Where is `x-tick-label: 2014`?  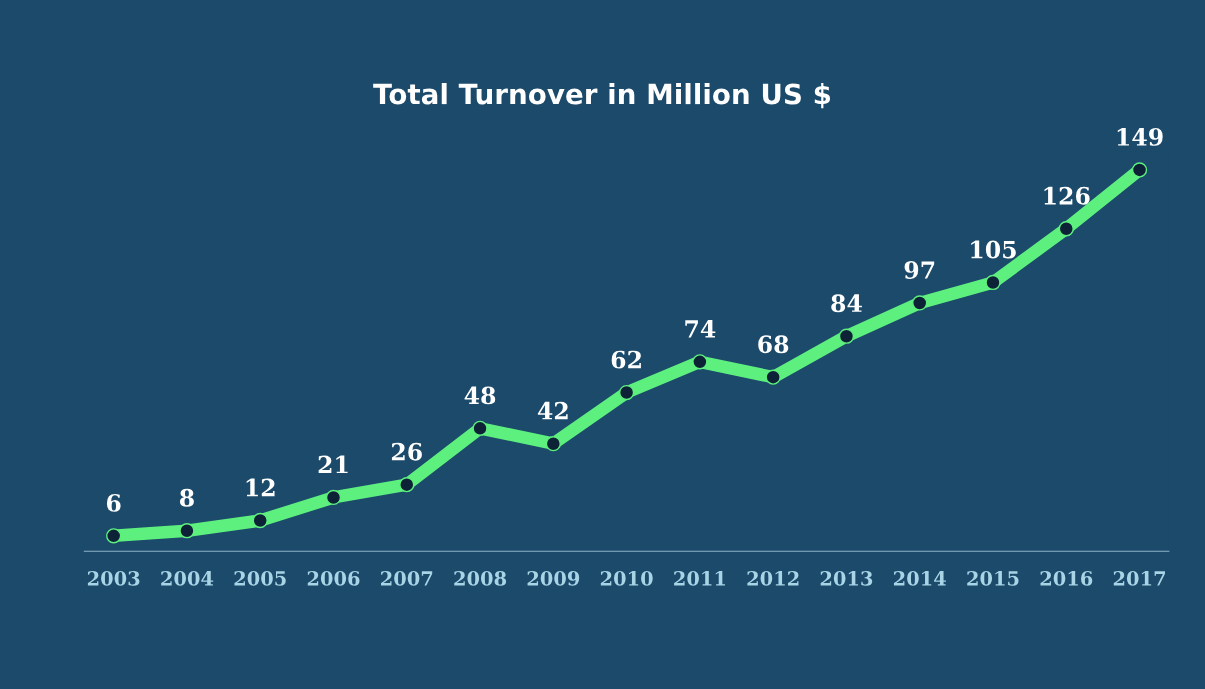 x-tick-label: 2014 is located at coordinates (919, 578).